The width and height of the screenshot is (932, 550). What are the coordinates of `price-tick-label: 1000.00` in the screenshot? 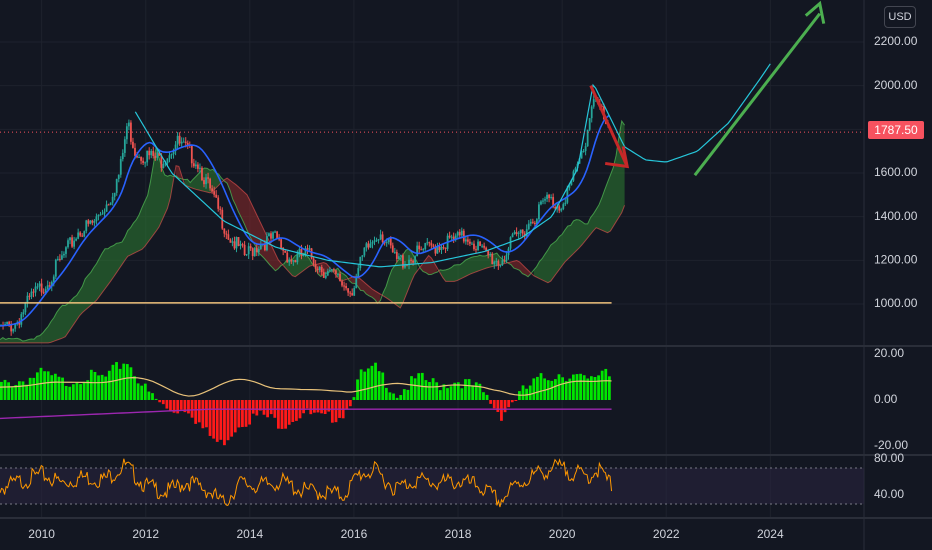 It's located at (896, 303).